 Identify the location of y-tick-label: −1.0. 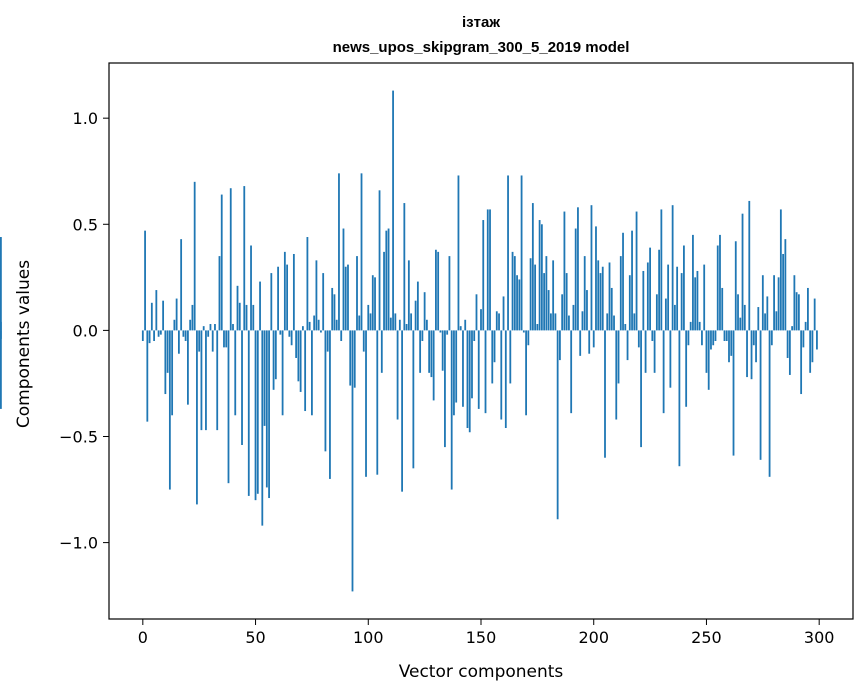
(78, 543).